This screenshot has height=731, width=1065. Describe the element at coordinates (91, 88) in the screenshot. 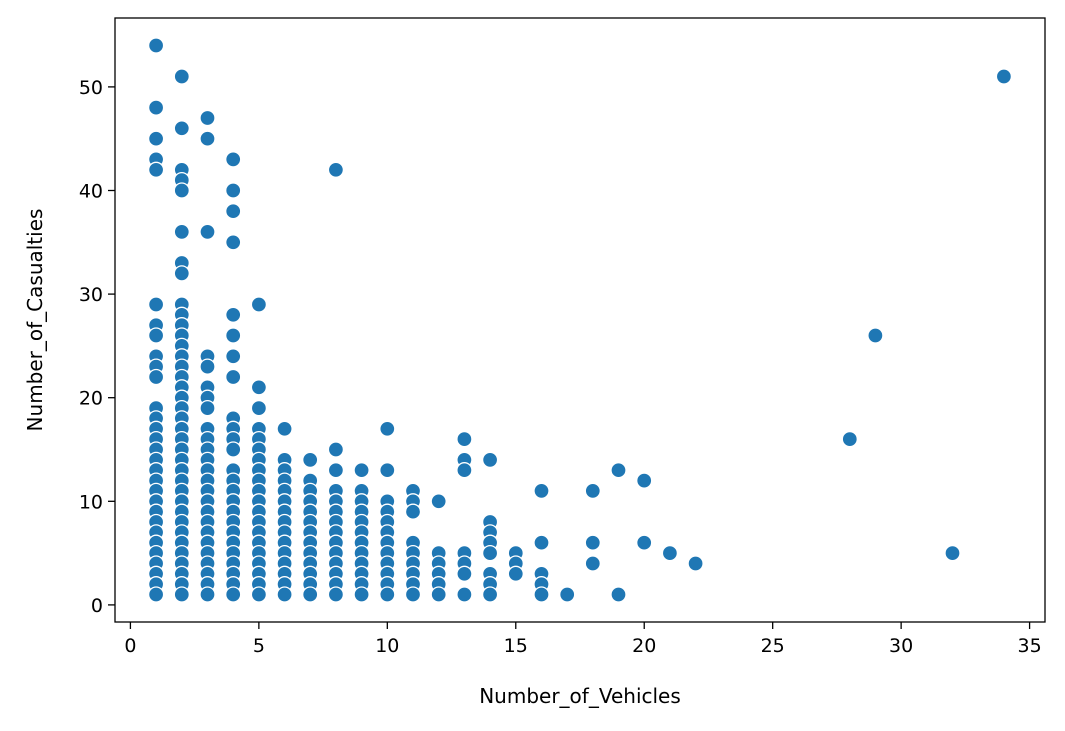

I see `y-tick-label: 50` at that location.